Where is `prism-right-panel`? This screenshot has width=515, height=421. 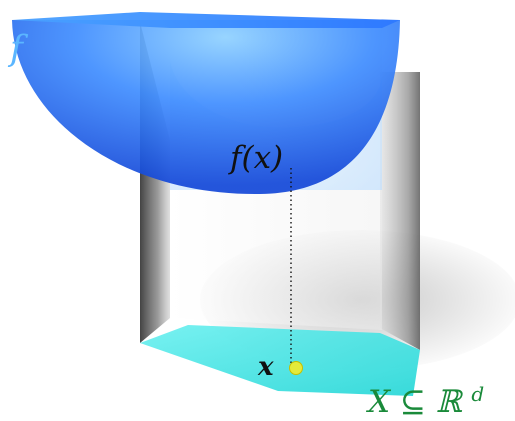
prism-right-panel is located at coordinates (400, 211).